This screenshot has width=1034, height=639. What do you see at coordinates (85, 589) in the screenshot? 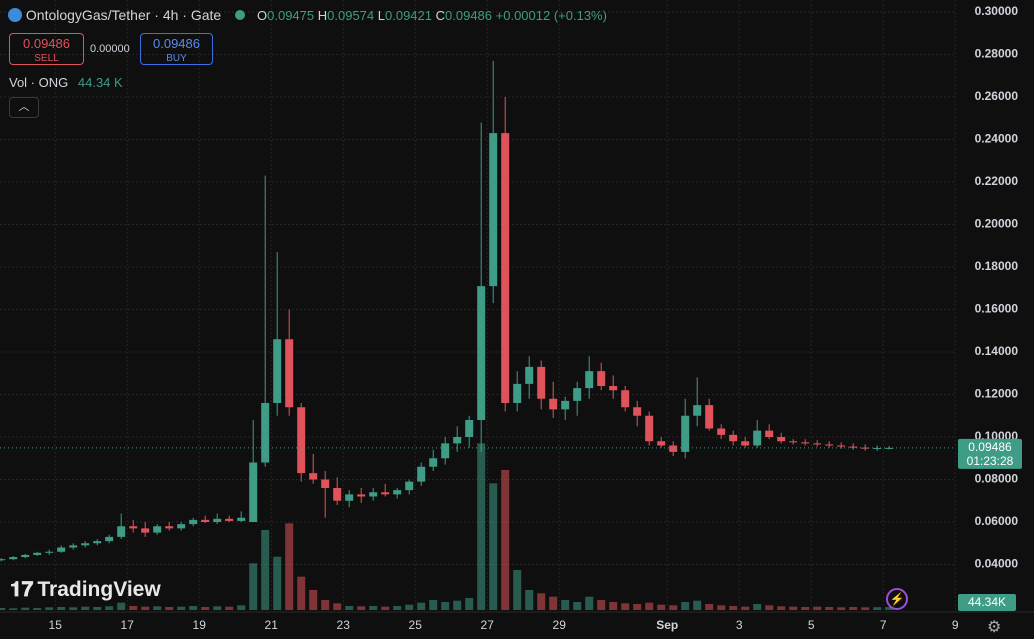
I see `logo: 𝟏𝟕 TradingView` at bounding box center [85, 589].